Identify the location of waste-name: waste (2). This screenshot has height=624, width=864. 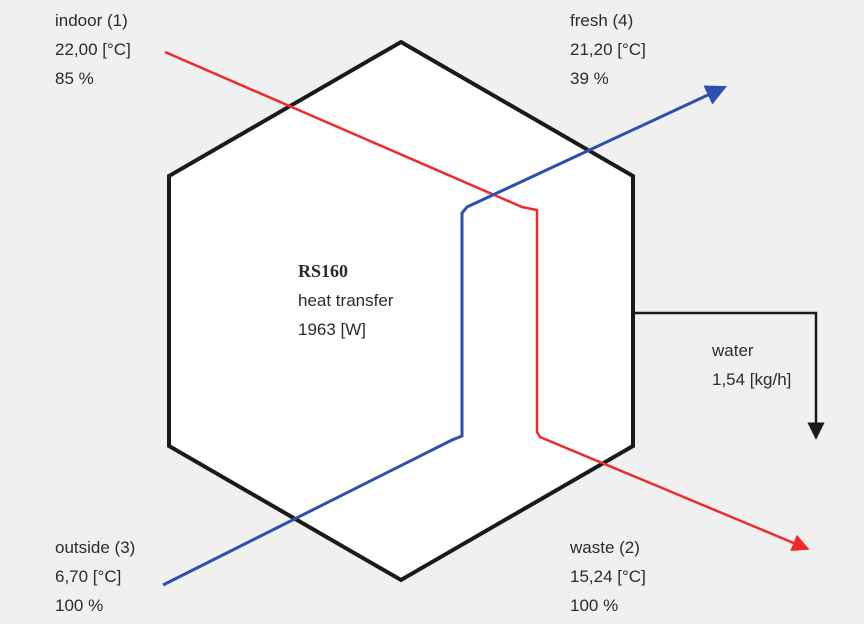
(605, 547).